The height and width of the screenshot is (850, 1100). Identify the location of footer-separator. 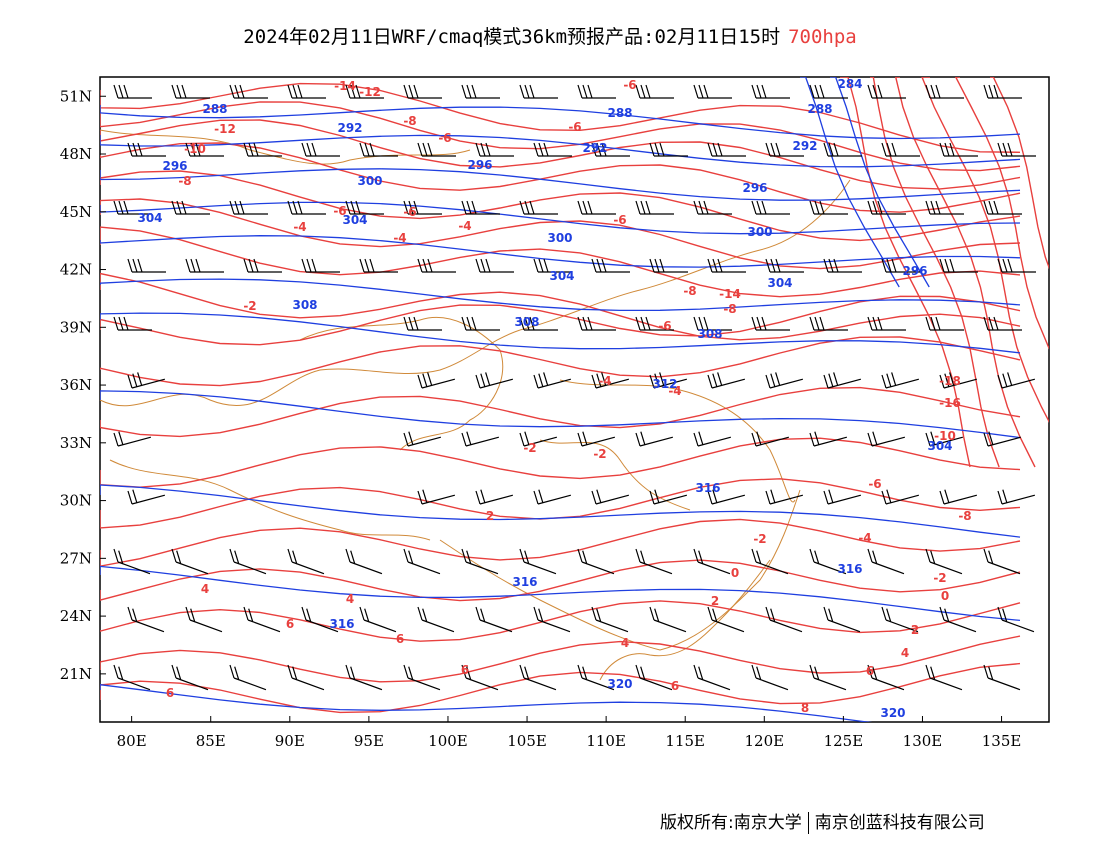
(808, 823).